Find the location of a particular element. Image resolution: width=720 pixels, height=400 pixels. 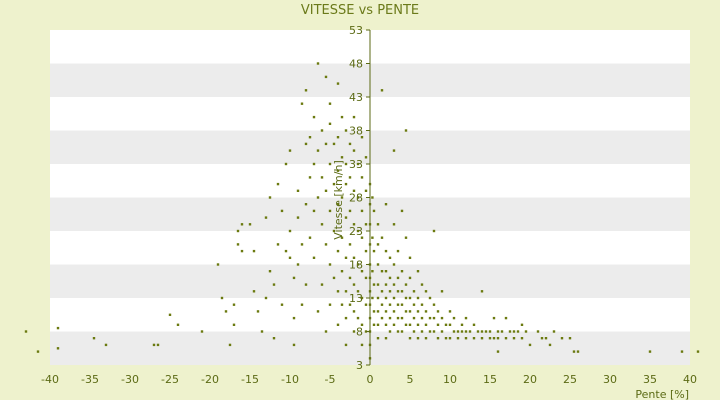

x-tick-label: -5 is located at coordinates (330, 379).